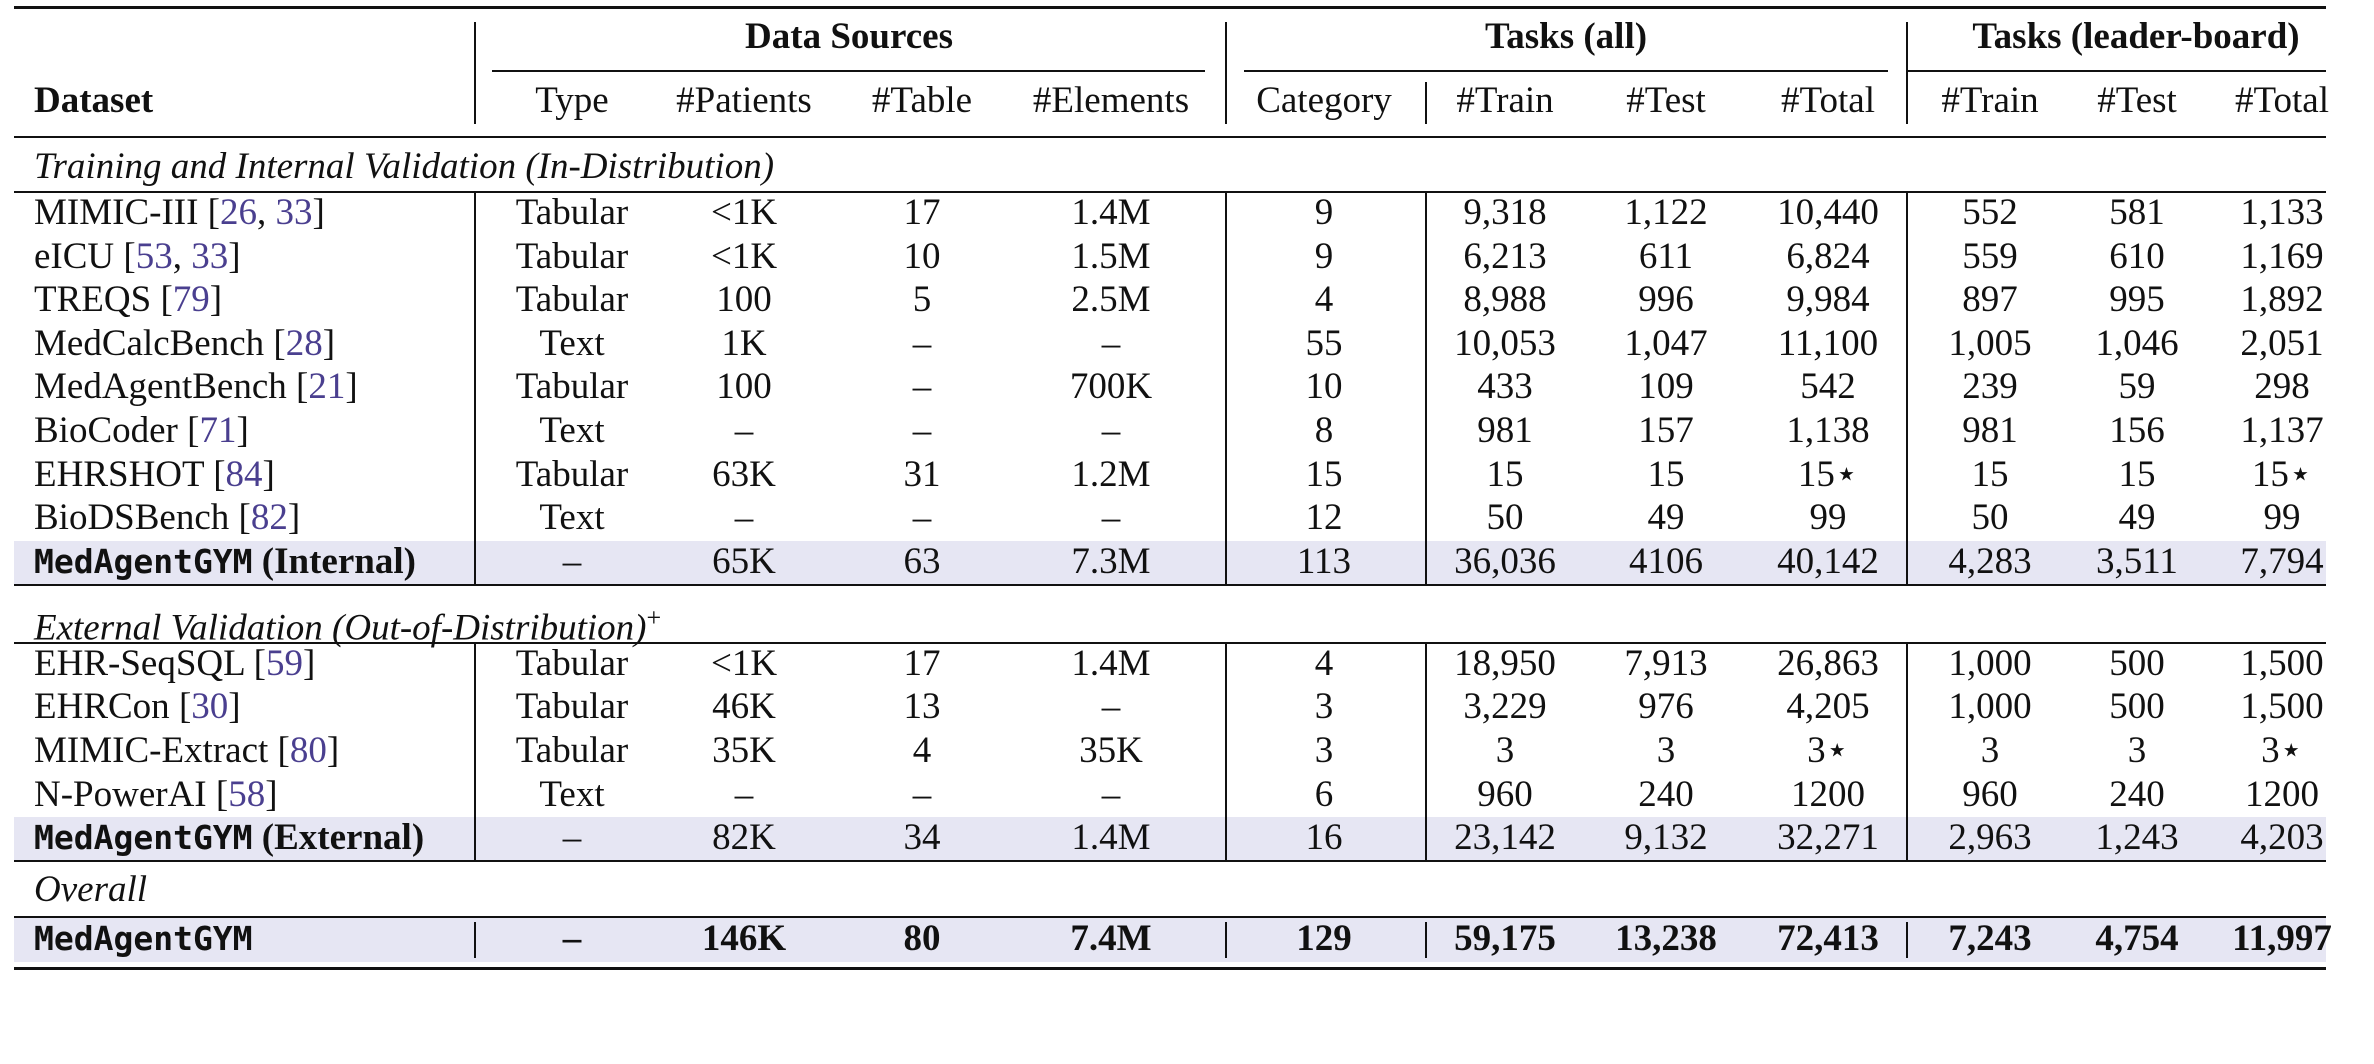 This screenshot has width=2374, height=1064. What do you see at coordinates (308, 750) in the screenshot?
I see `citation-link: 80` at bounding box center [308, 750].